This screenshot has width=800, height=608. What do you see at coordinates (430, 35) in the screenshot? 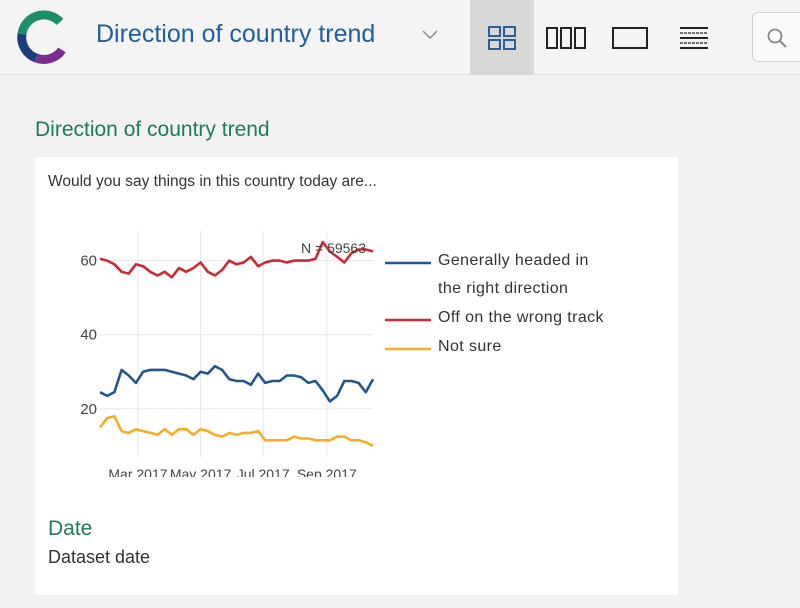
I see `chevron-down-icon` at bounding box center [430, 35].